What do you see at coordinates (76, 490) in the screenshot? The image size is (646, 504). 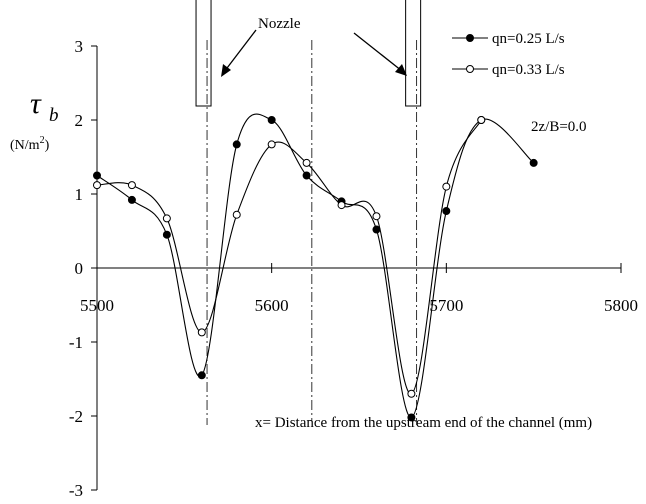 I see `y-tick-label-6: -3` at bounding box center [76, 490].